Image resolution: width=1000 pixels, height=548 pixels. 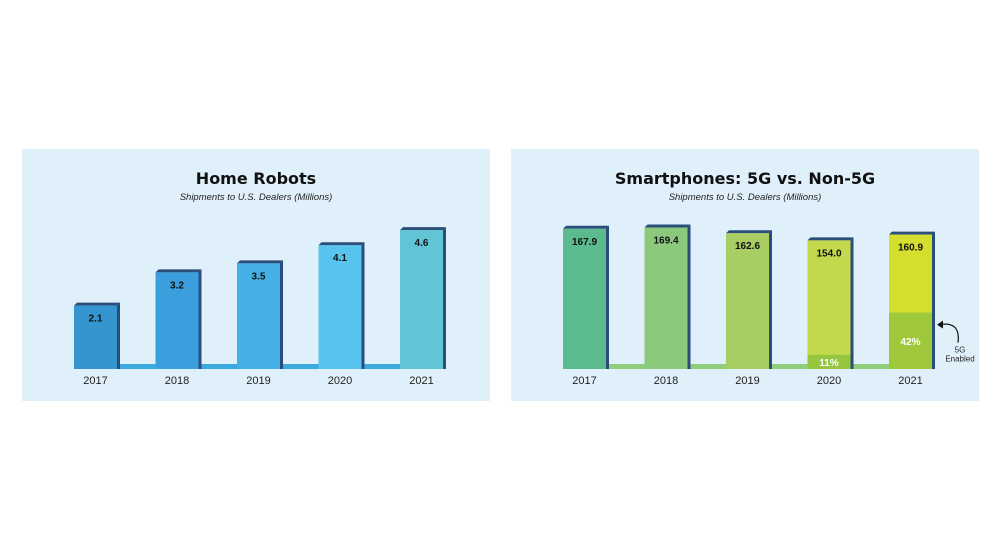 I want to click on share-label-2020: 11%, so click(x=829, y=363).